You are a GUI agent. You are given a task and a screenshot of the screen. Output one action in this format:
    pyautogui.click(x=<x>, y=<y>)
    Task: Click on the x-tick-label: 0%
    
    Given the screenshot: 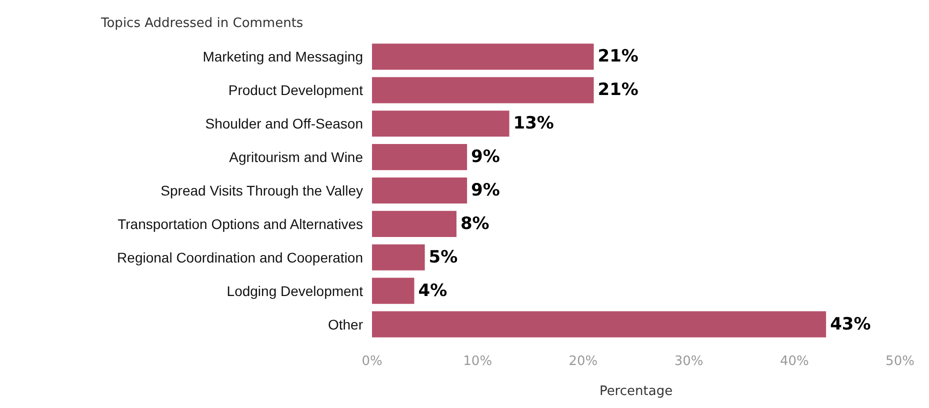 What is the action you would take?
    pyautogui.click(x=372, y=361)
    